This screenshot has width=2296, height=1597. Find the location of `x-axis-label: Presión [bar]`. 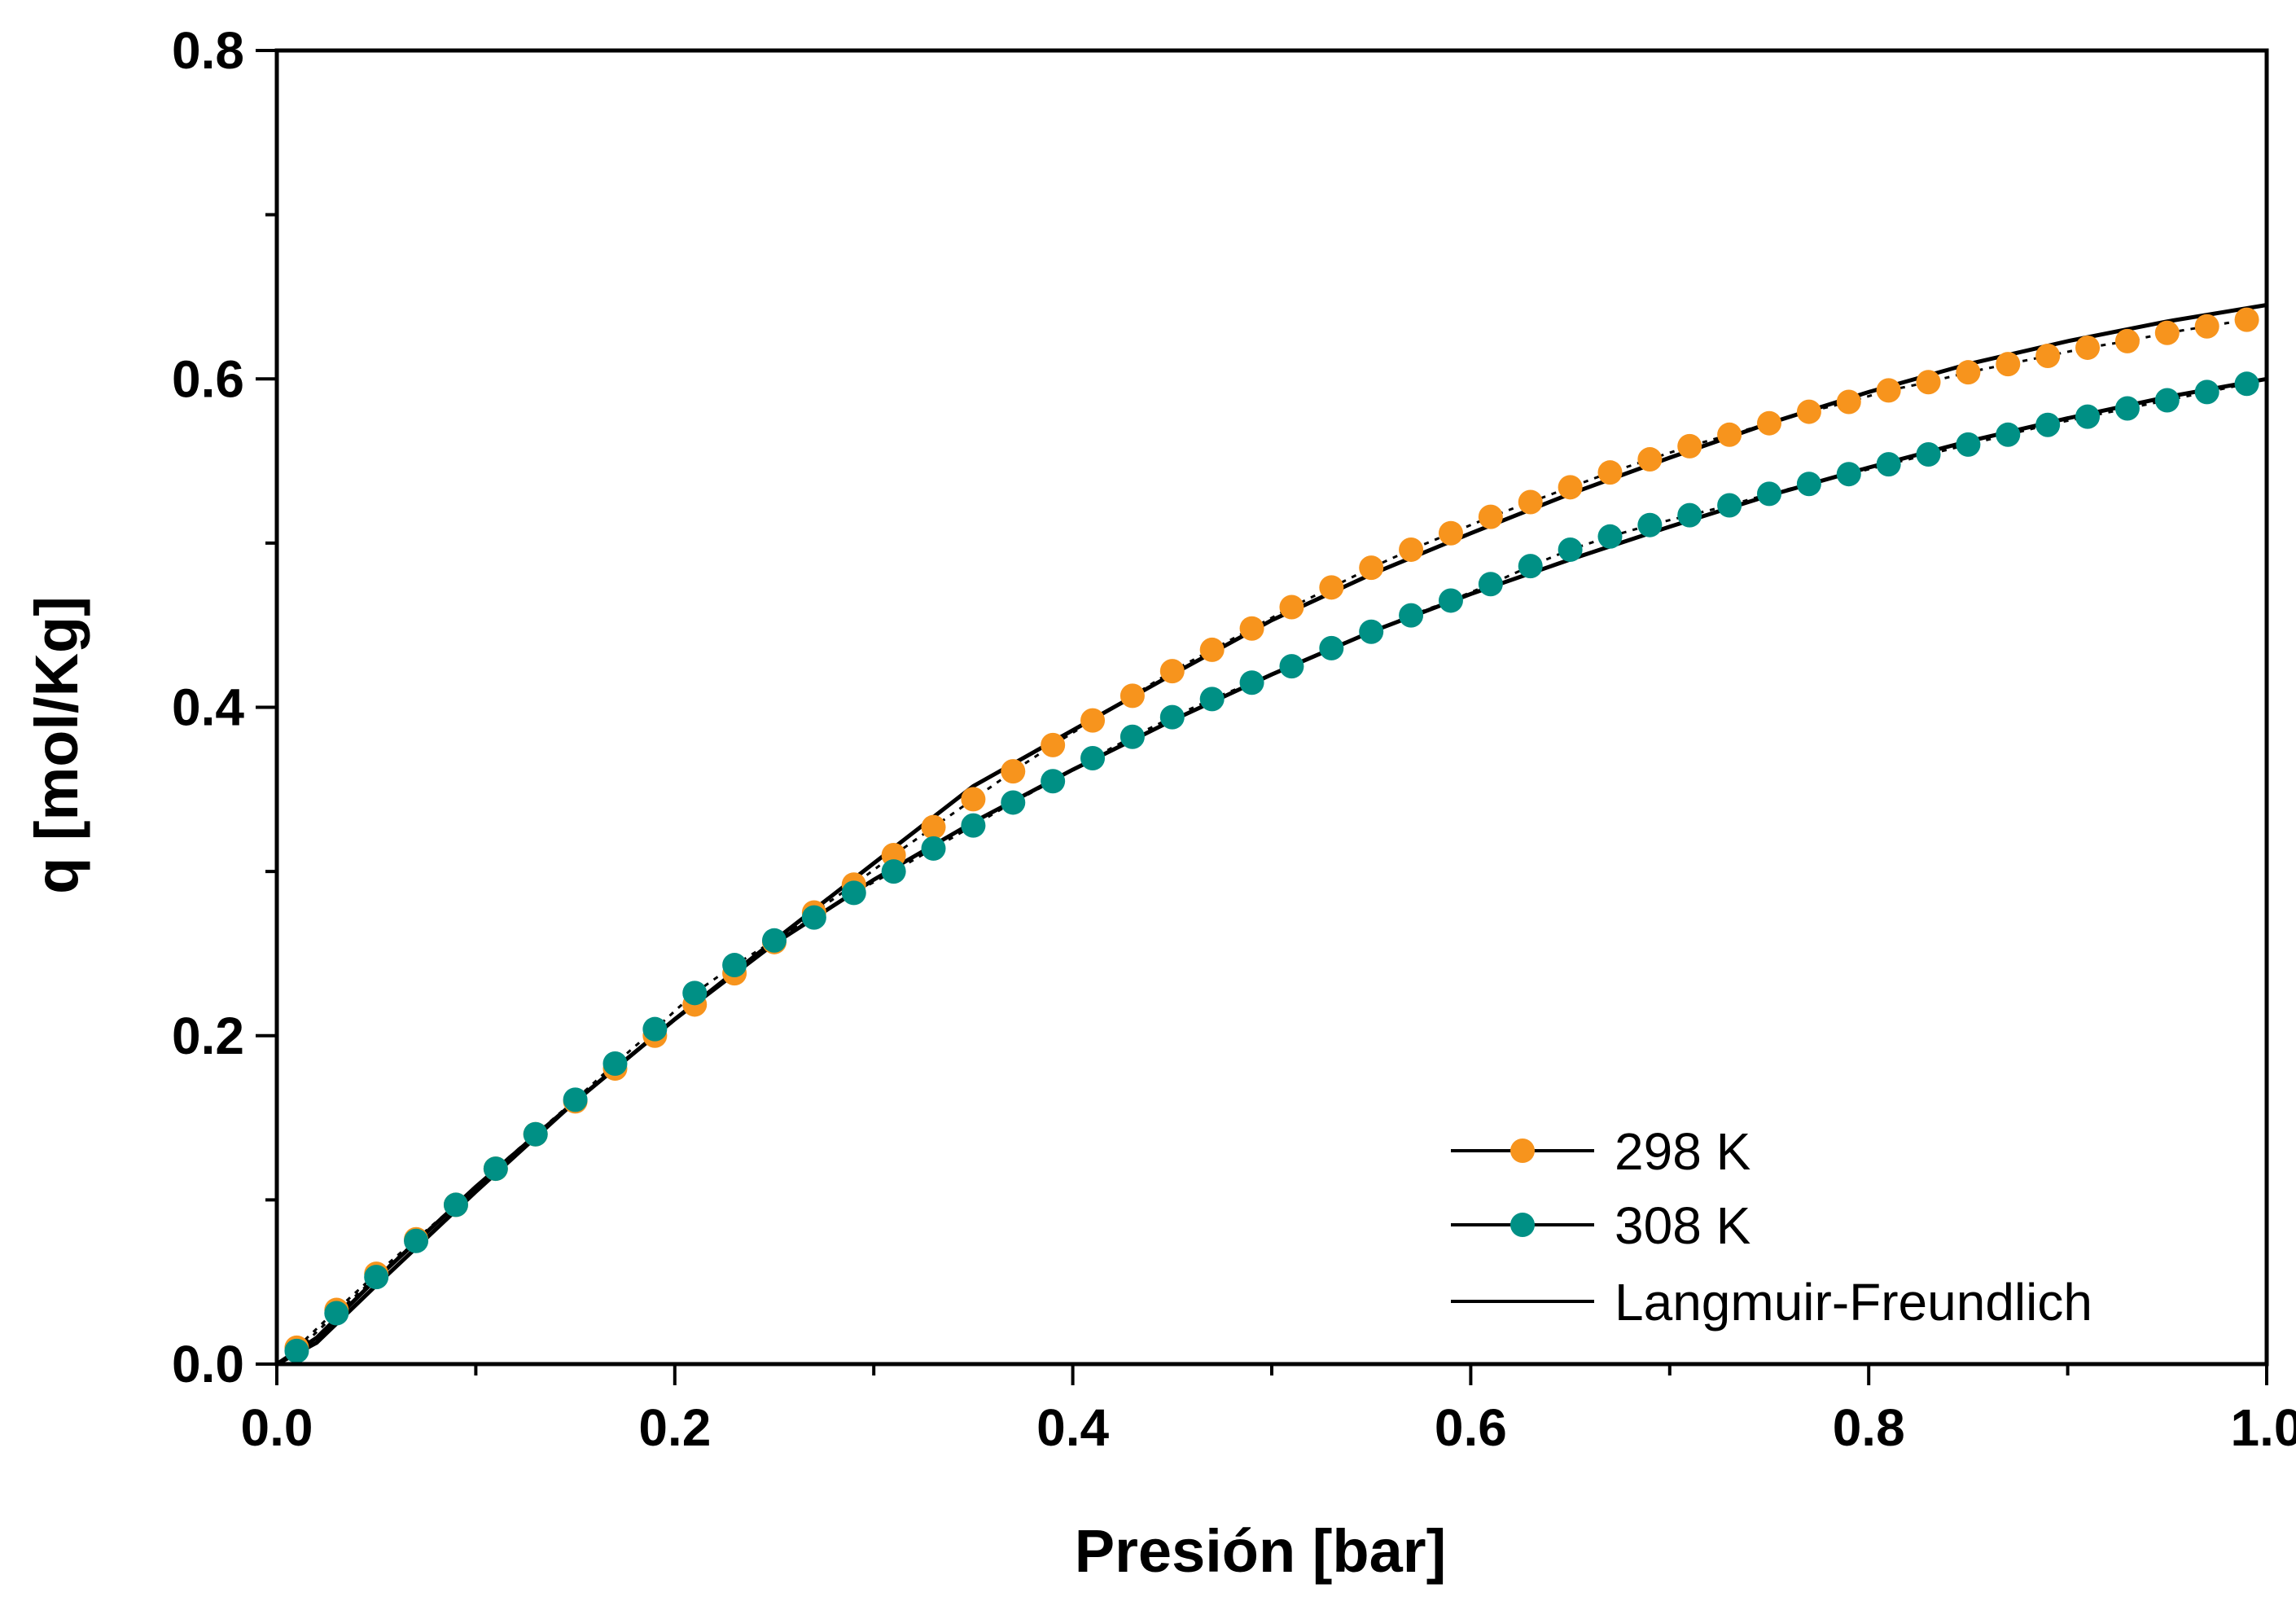

x-axis-label: Presión [bar] is located at coordinates (1260, 1551).